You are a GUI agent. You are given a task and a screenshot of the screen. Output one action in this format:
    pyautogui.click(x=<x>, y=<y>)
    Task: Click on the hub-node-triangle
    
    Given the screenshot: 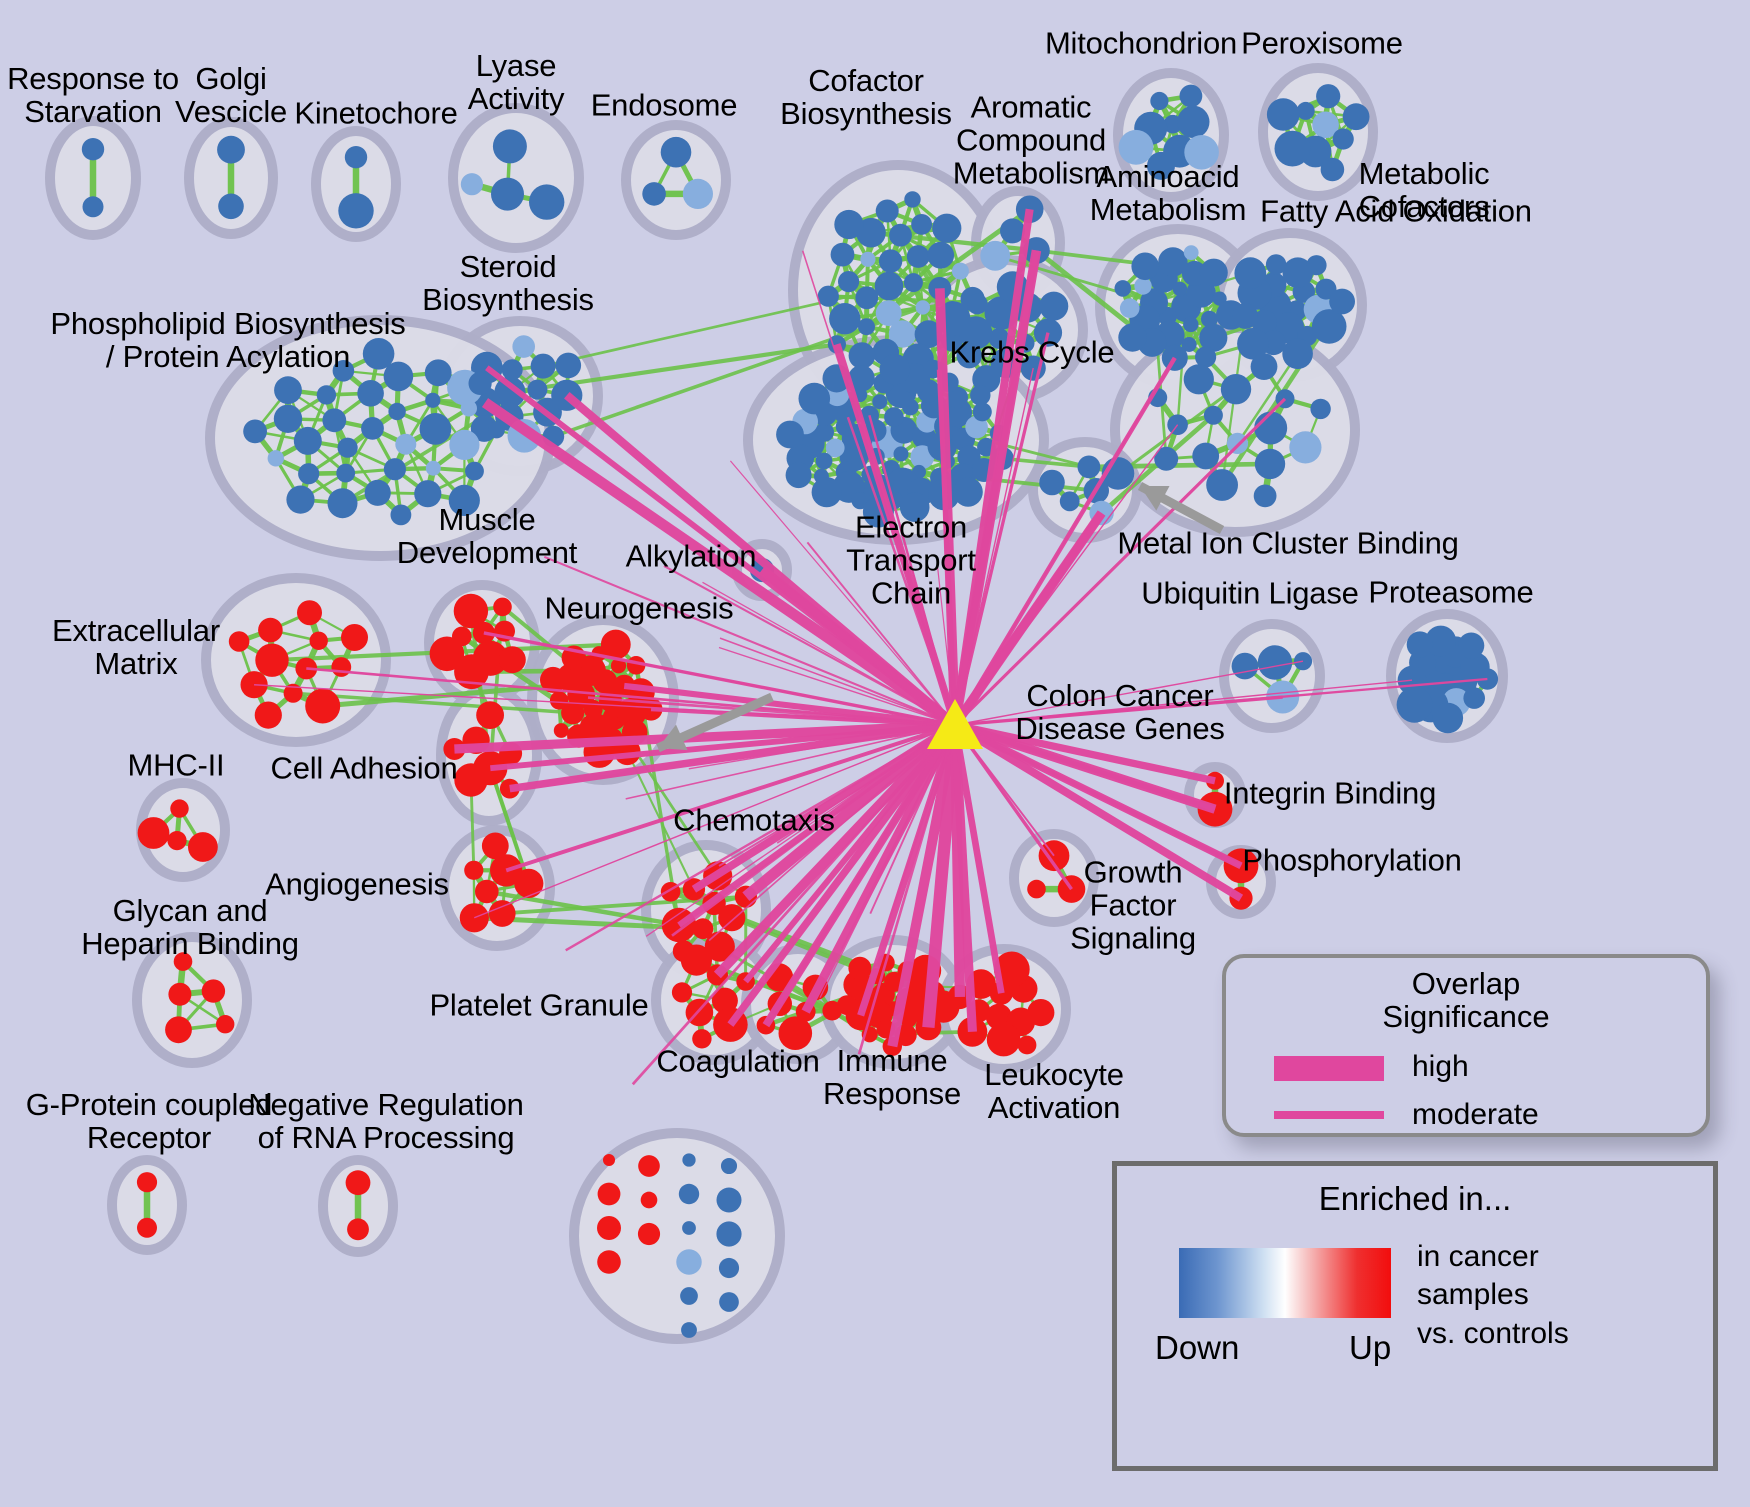 What is the action you would take?
    pyautogui.click(x=955, y=724)
    